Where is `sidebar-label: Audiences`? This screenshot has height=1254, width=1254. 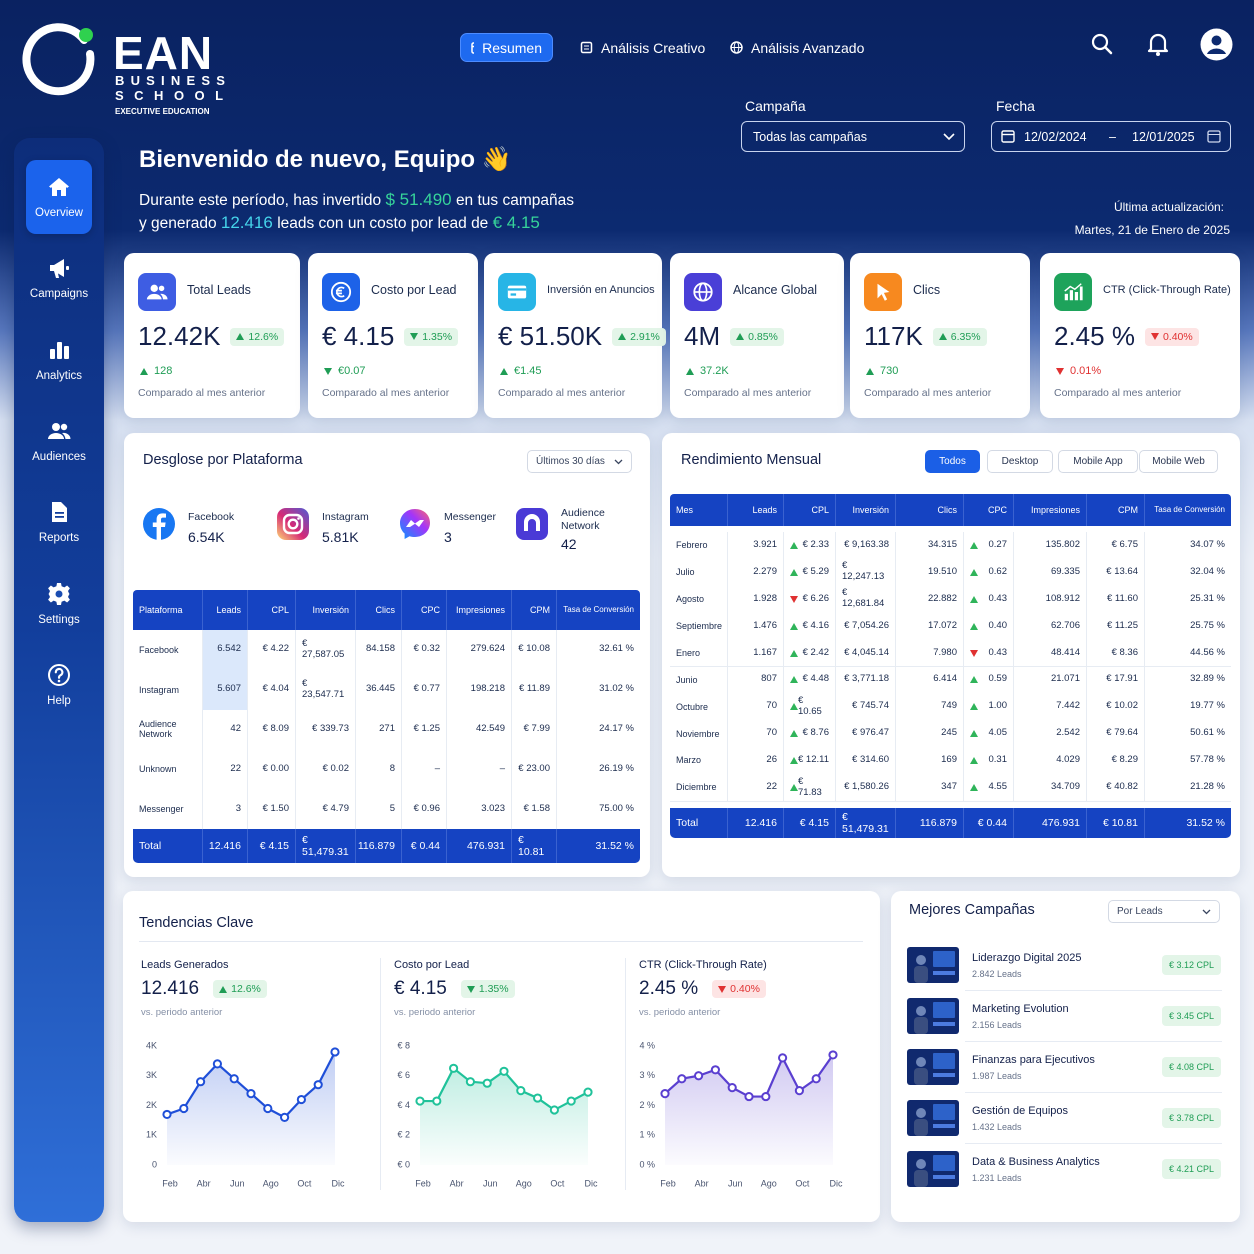
sidebar-label: Audiences is located at coordinates (59, 456).